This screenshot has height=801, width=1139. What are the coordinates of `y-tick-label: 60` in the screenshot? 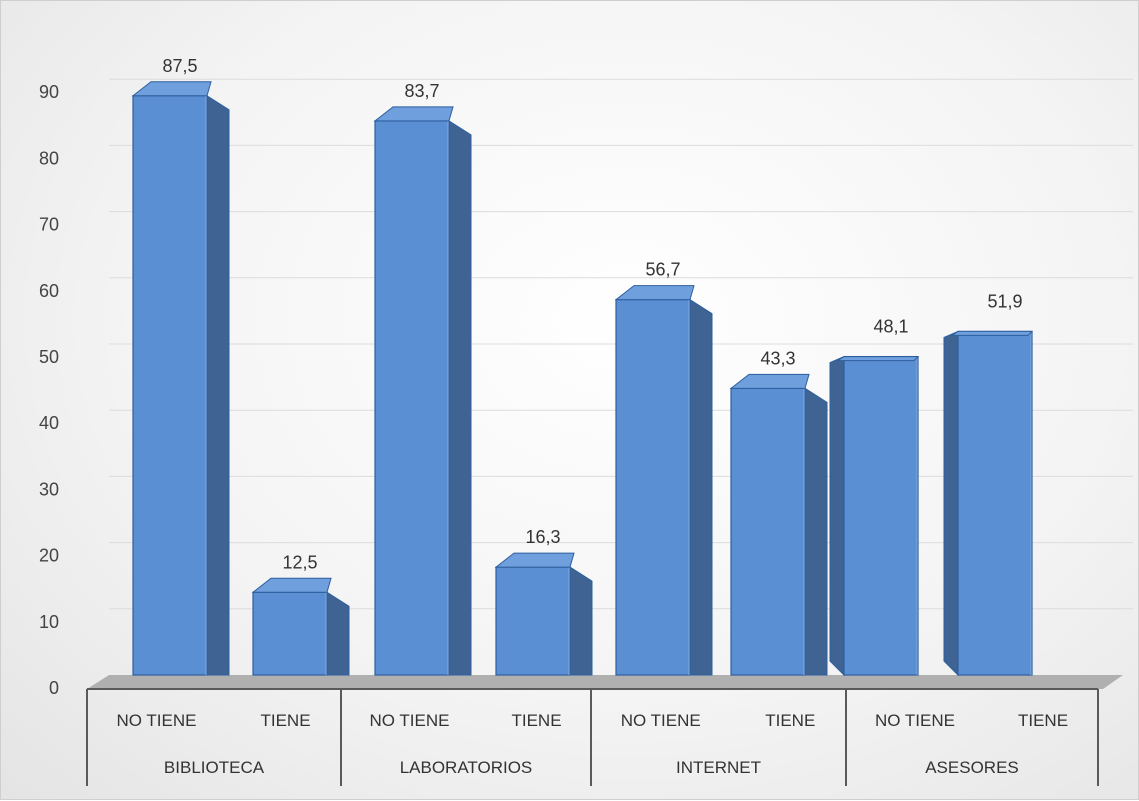 It's located at (49, 291).